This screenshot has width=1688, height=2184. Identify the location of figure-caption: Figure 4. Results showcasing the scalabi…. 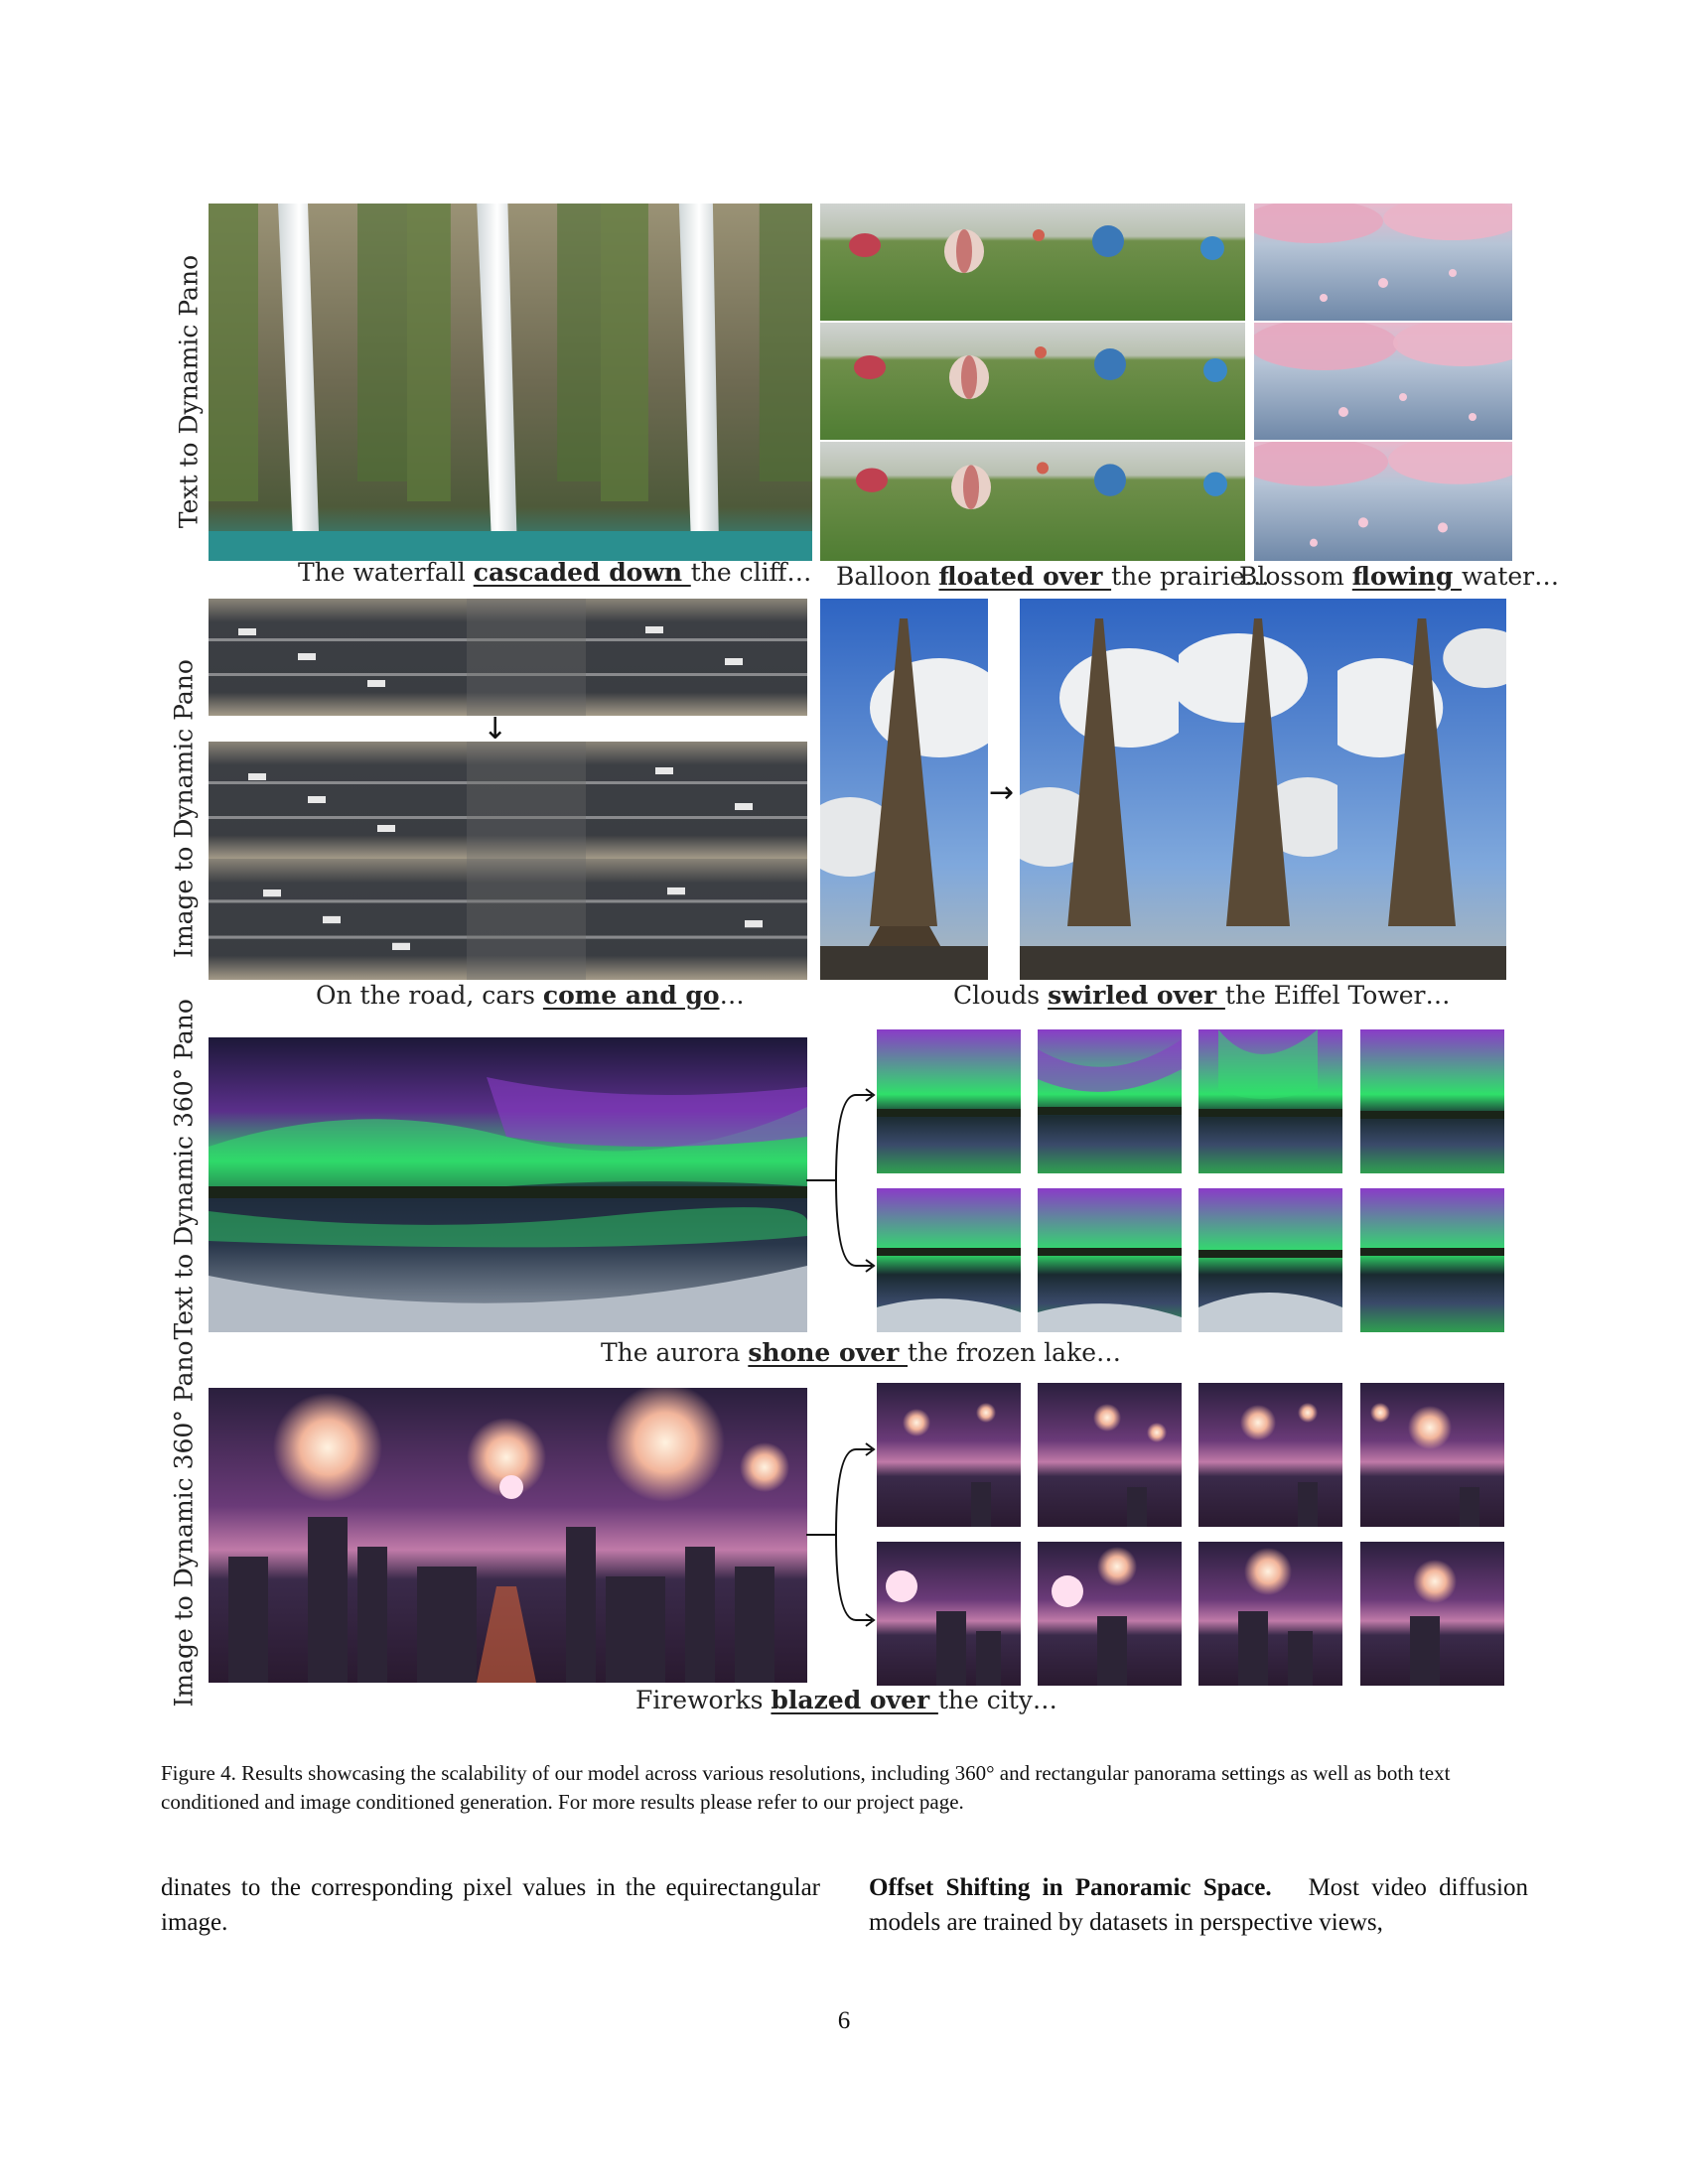
(806, 1787).